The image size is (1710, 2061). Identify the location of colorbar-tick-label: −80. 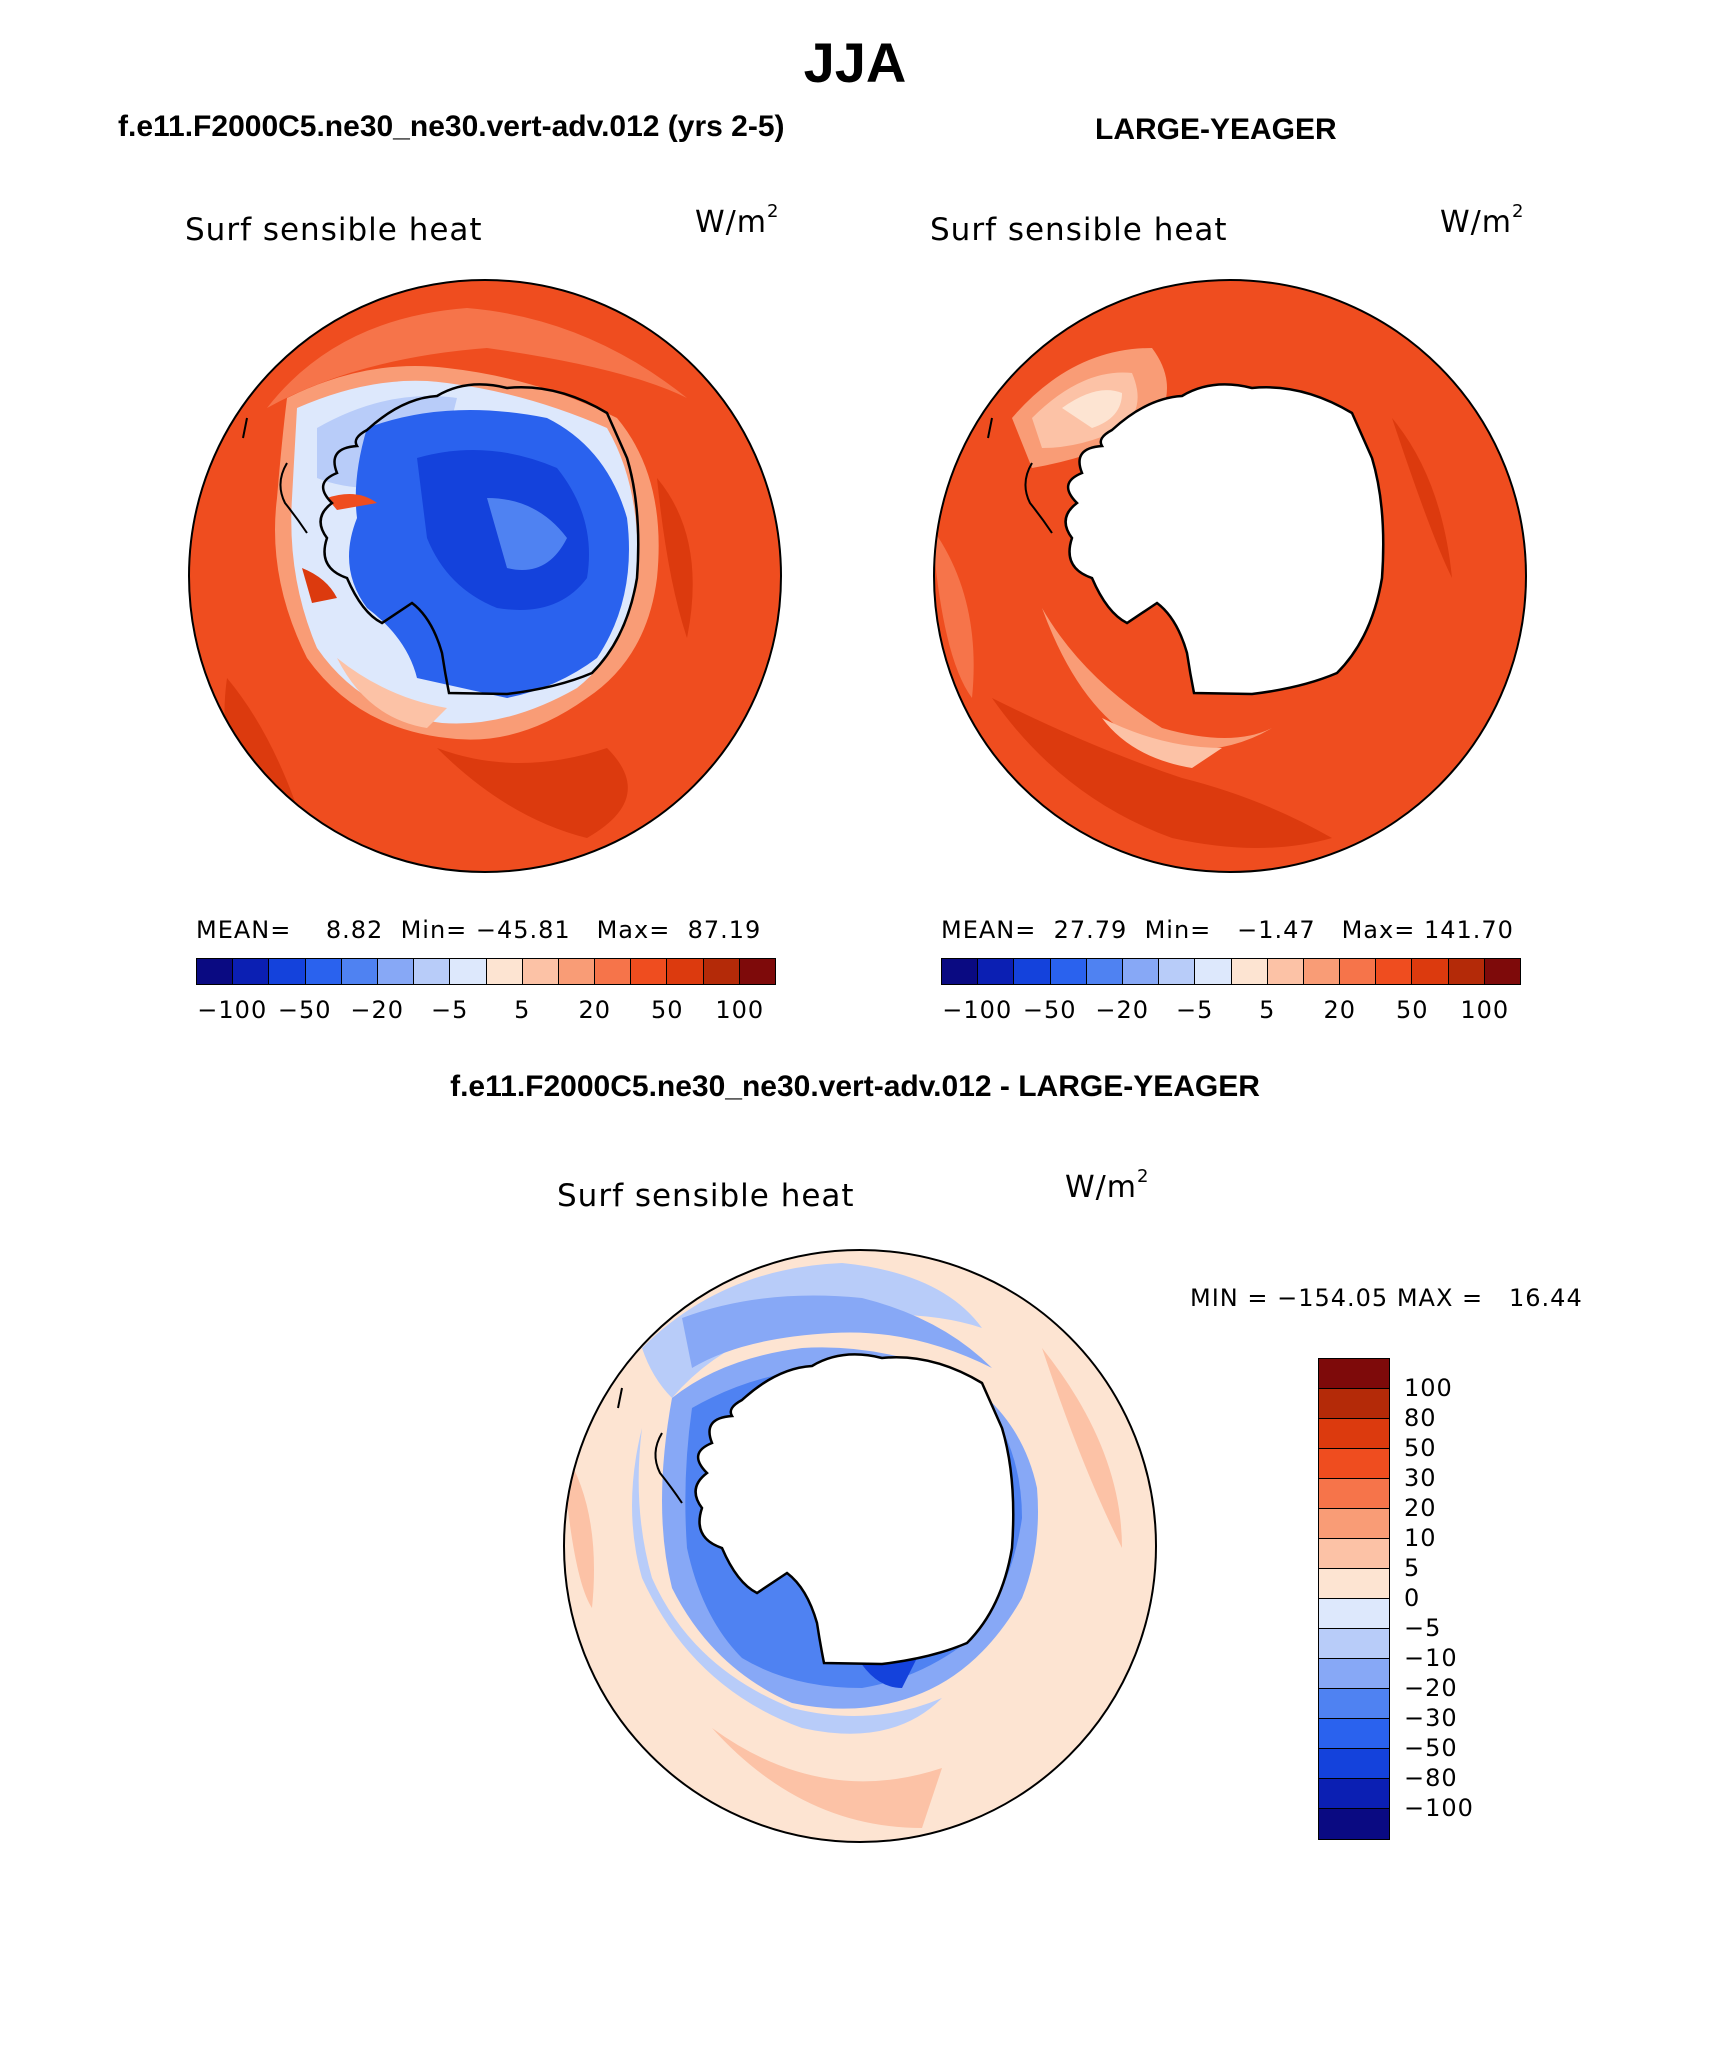
(1431, 1778).